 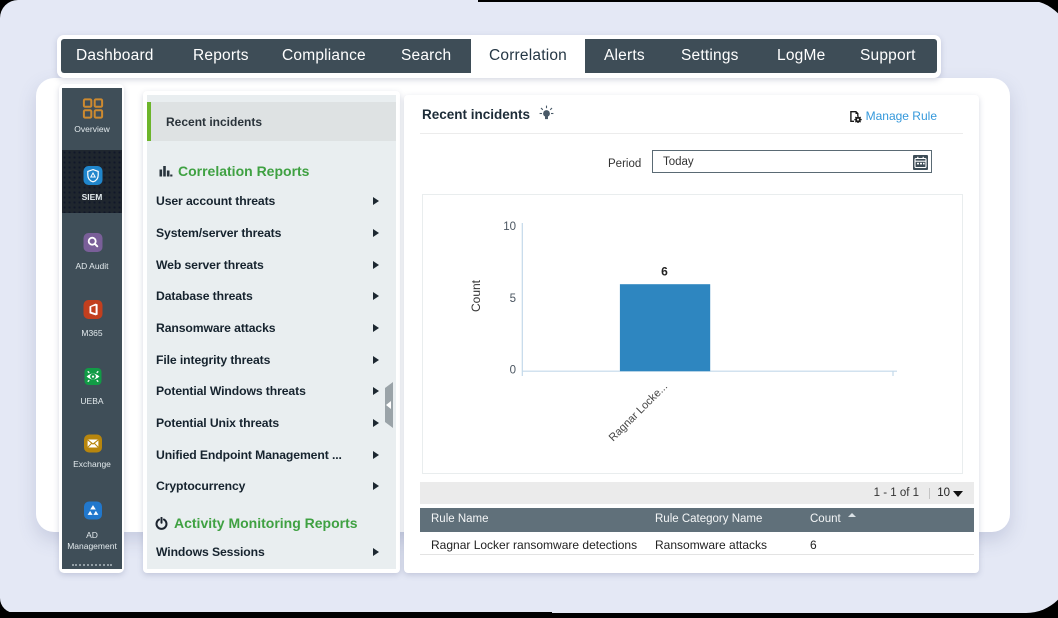 What do you see at coordinates (513, 299) in the screenshot?
I see `svg-text: 5` at bounding box center [513, 299].